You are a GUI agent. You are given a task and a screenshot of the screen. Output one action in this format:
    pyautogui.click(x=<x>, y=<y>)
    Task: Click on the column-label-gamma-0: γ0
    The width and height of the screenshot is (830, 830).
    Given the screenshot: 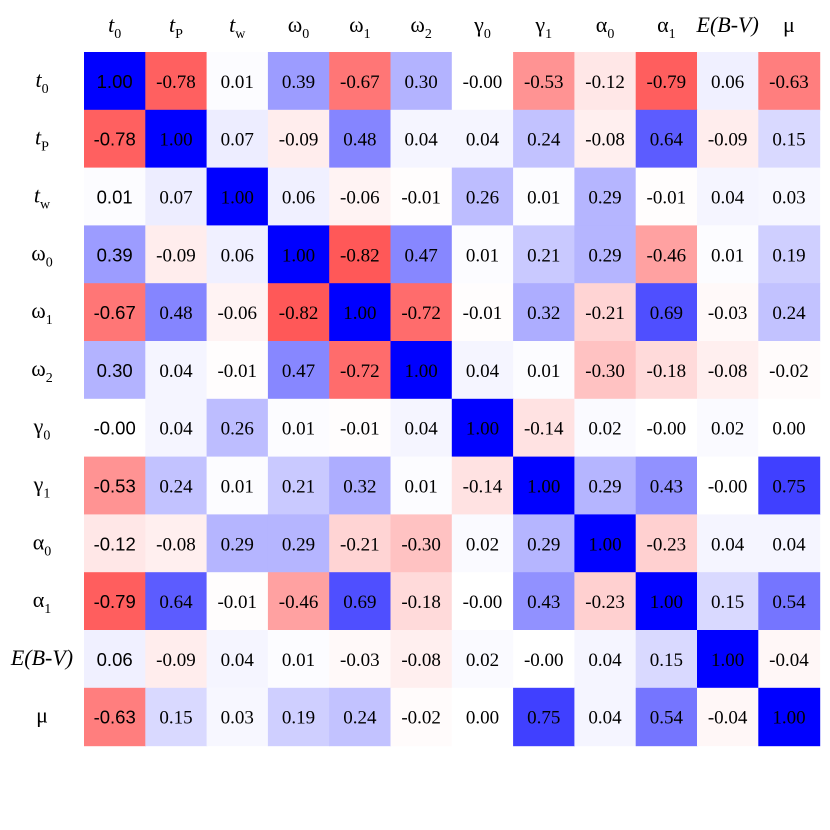 What is the action you would take?
    pyautogui.click(x=482, y=27)
    